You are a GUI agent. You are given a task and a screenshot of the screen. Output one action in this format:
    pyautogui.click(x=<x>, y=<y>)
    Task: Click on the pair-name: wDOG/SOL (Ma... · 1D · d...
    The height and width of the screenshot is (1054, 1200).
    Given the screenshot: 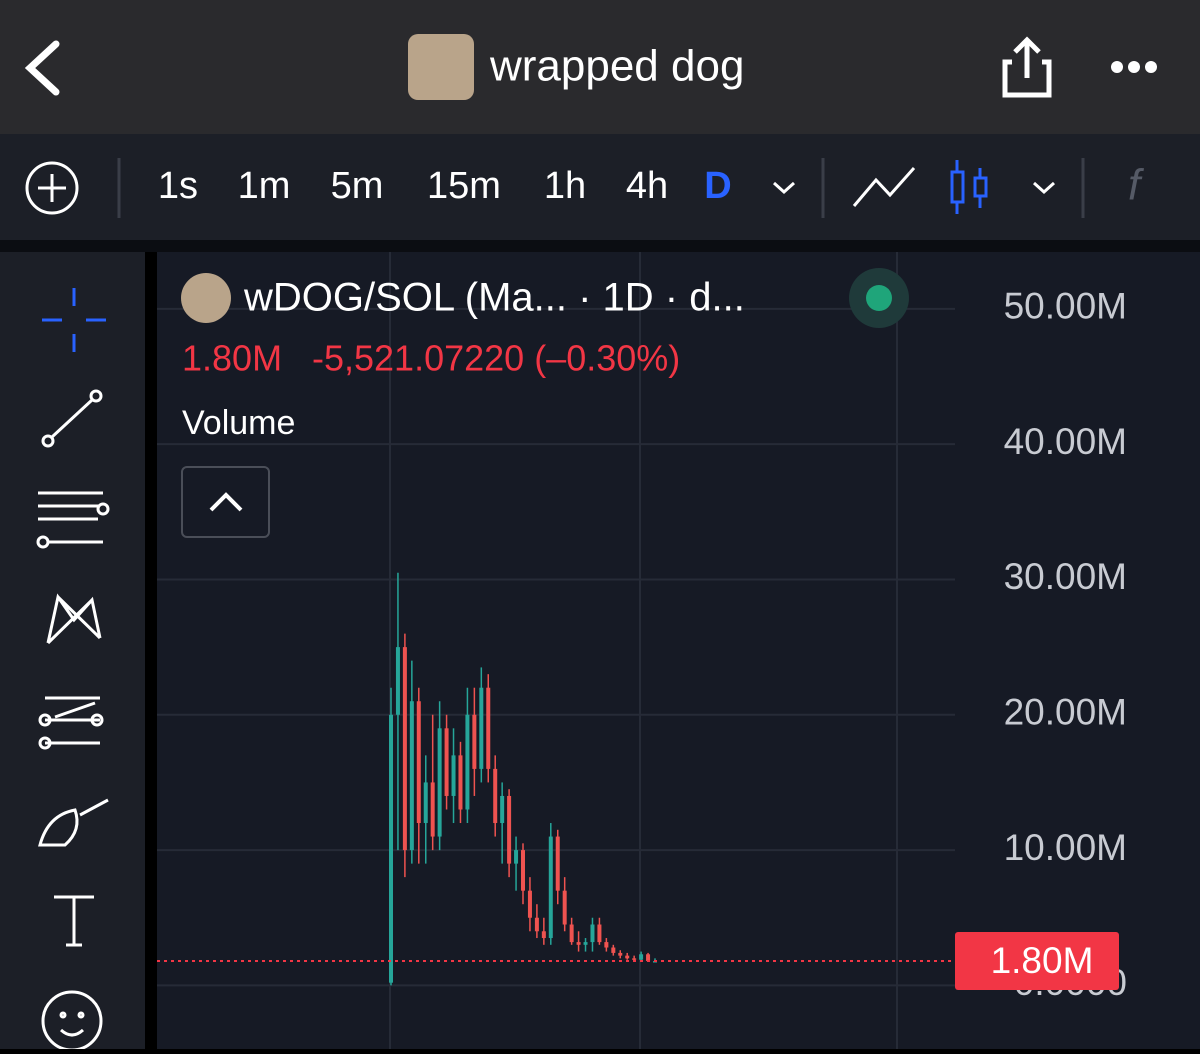 What is the action you would take?
    pyautogui.click(x=494, y=298)
    